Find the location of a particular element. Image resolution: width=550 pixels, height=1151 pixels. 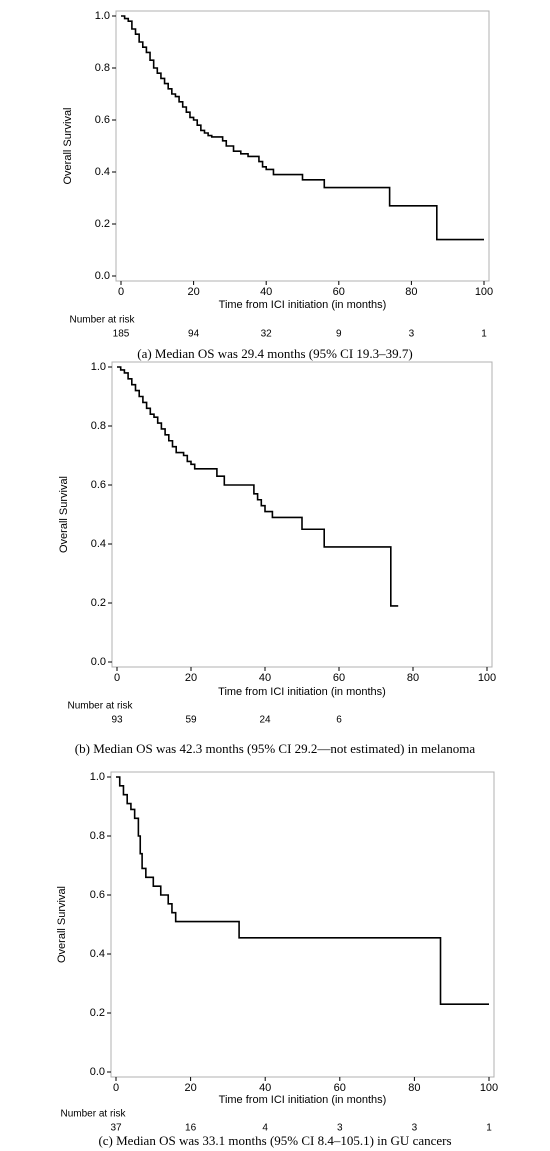

risk-count: 185 is located at coordinates (121, 334).